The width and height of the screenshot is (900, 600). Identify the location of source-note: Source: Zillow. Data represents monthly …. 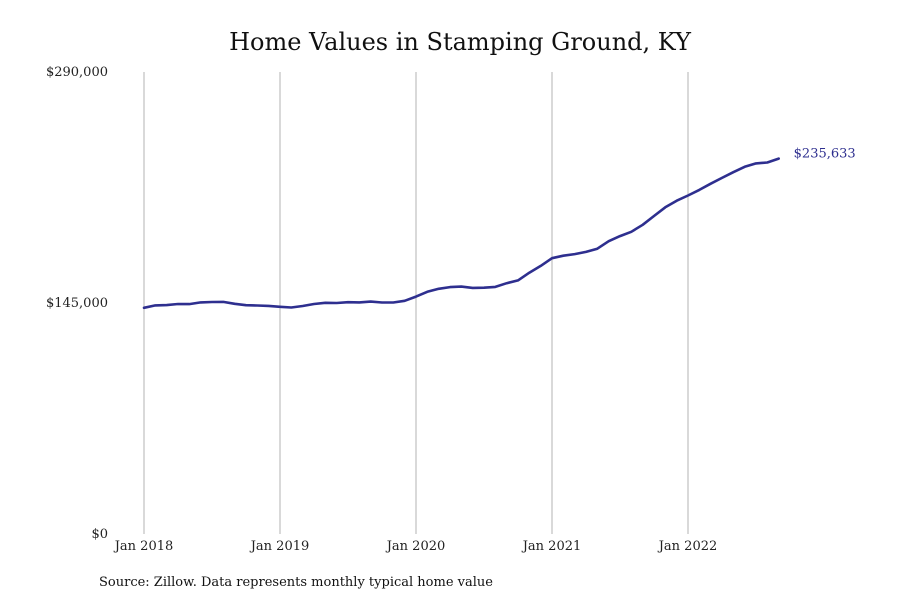
(296, 582).